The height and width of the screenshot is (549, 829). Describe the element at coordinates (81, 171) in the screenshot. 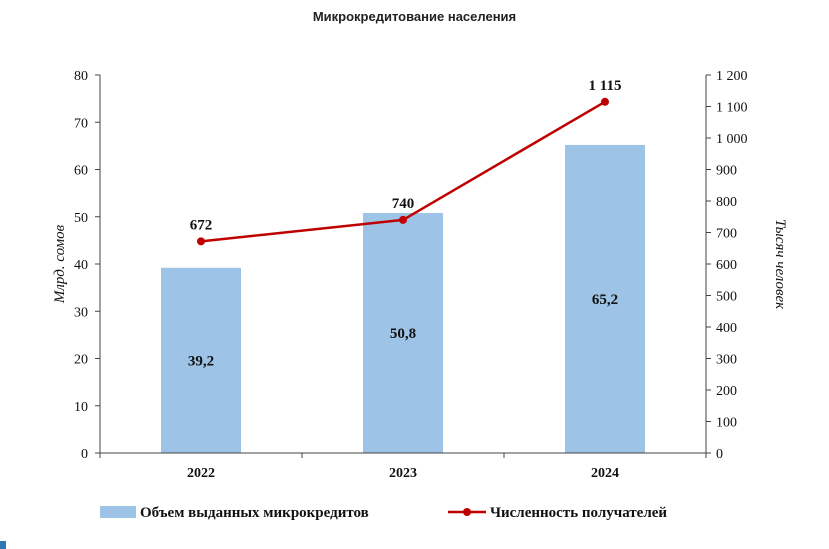

I see `y-tick-label-left: 60` at that location.